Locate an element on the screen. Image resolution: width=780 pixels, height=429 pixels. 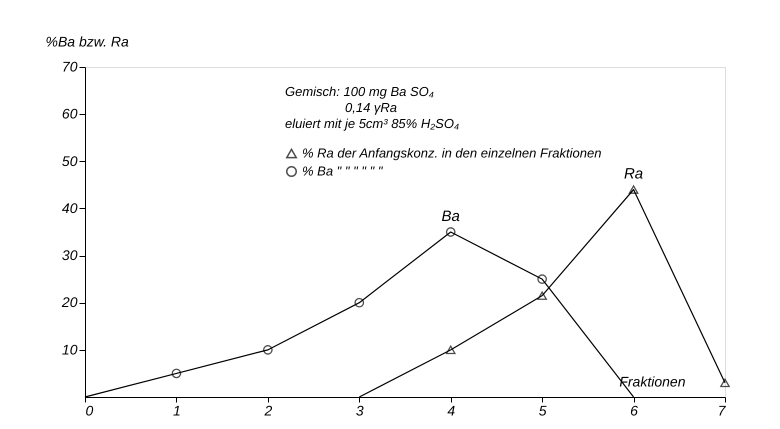
x-tick-label: 1 is located at coordinates (177, 410).